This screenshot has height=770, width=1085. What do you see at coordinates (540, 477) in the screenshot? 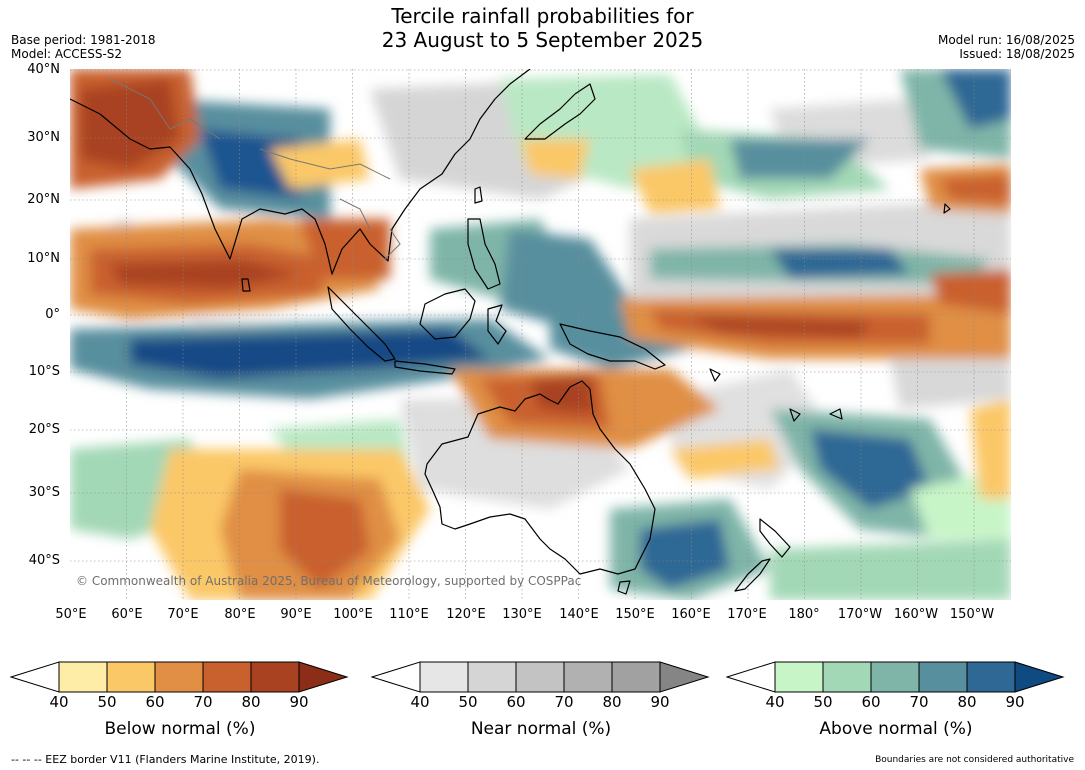
I see `australia-coastline` at bounding box center [540, 477].